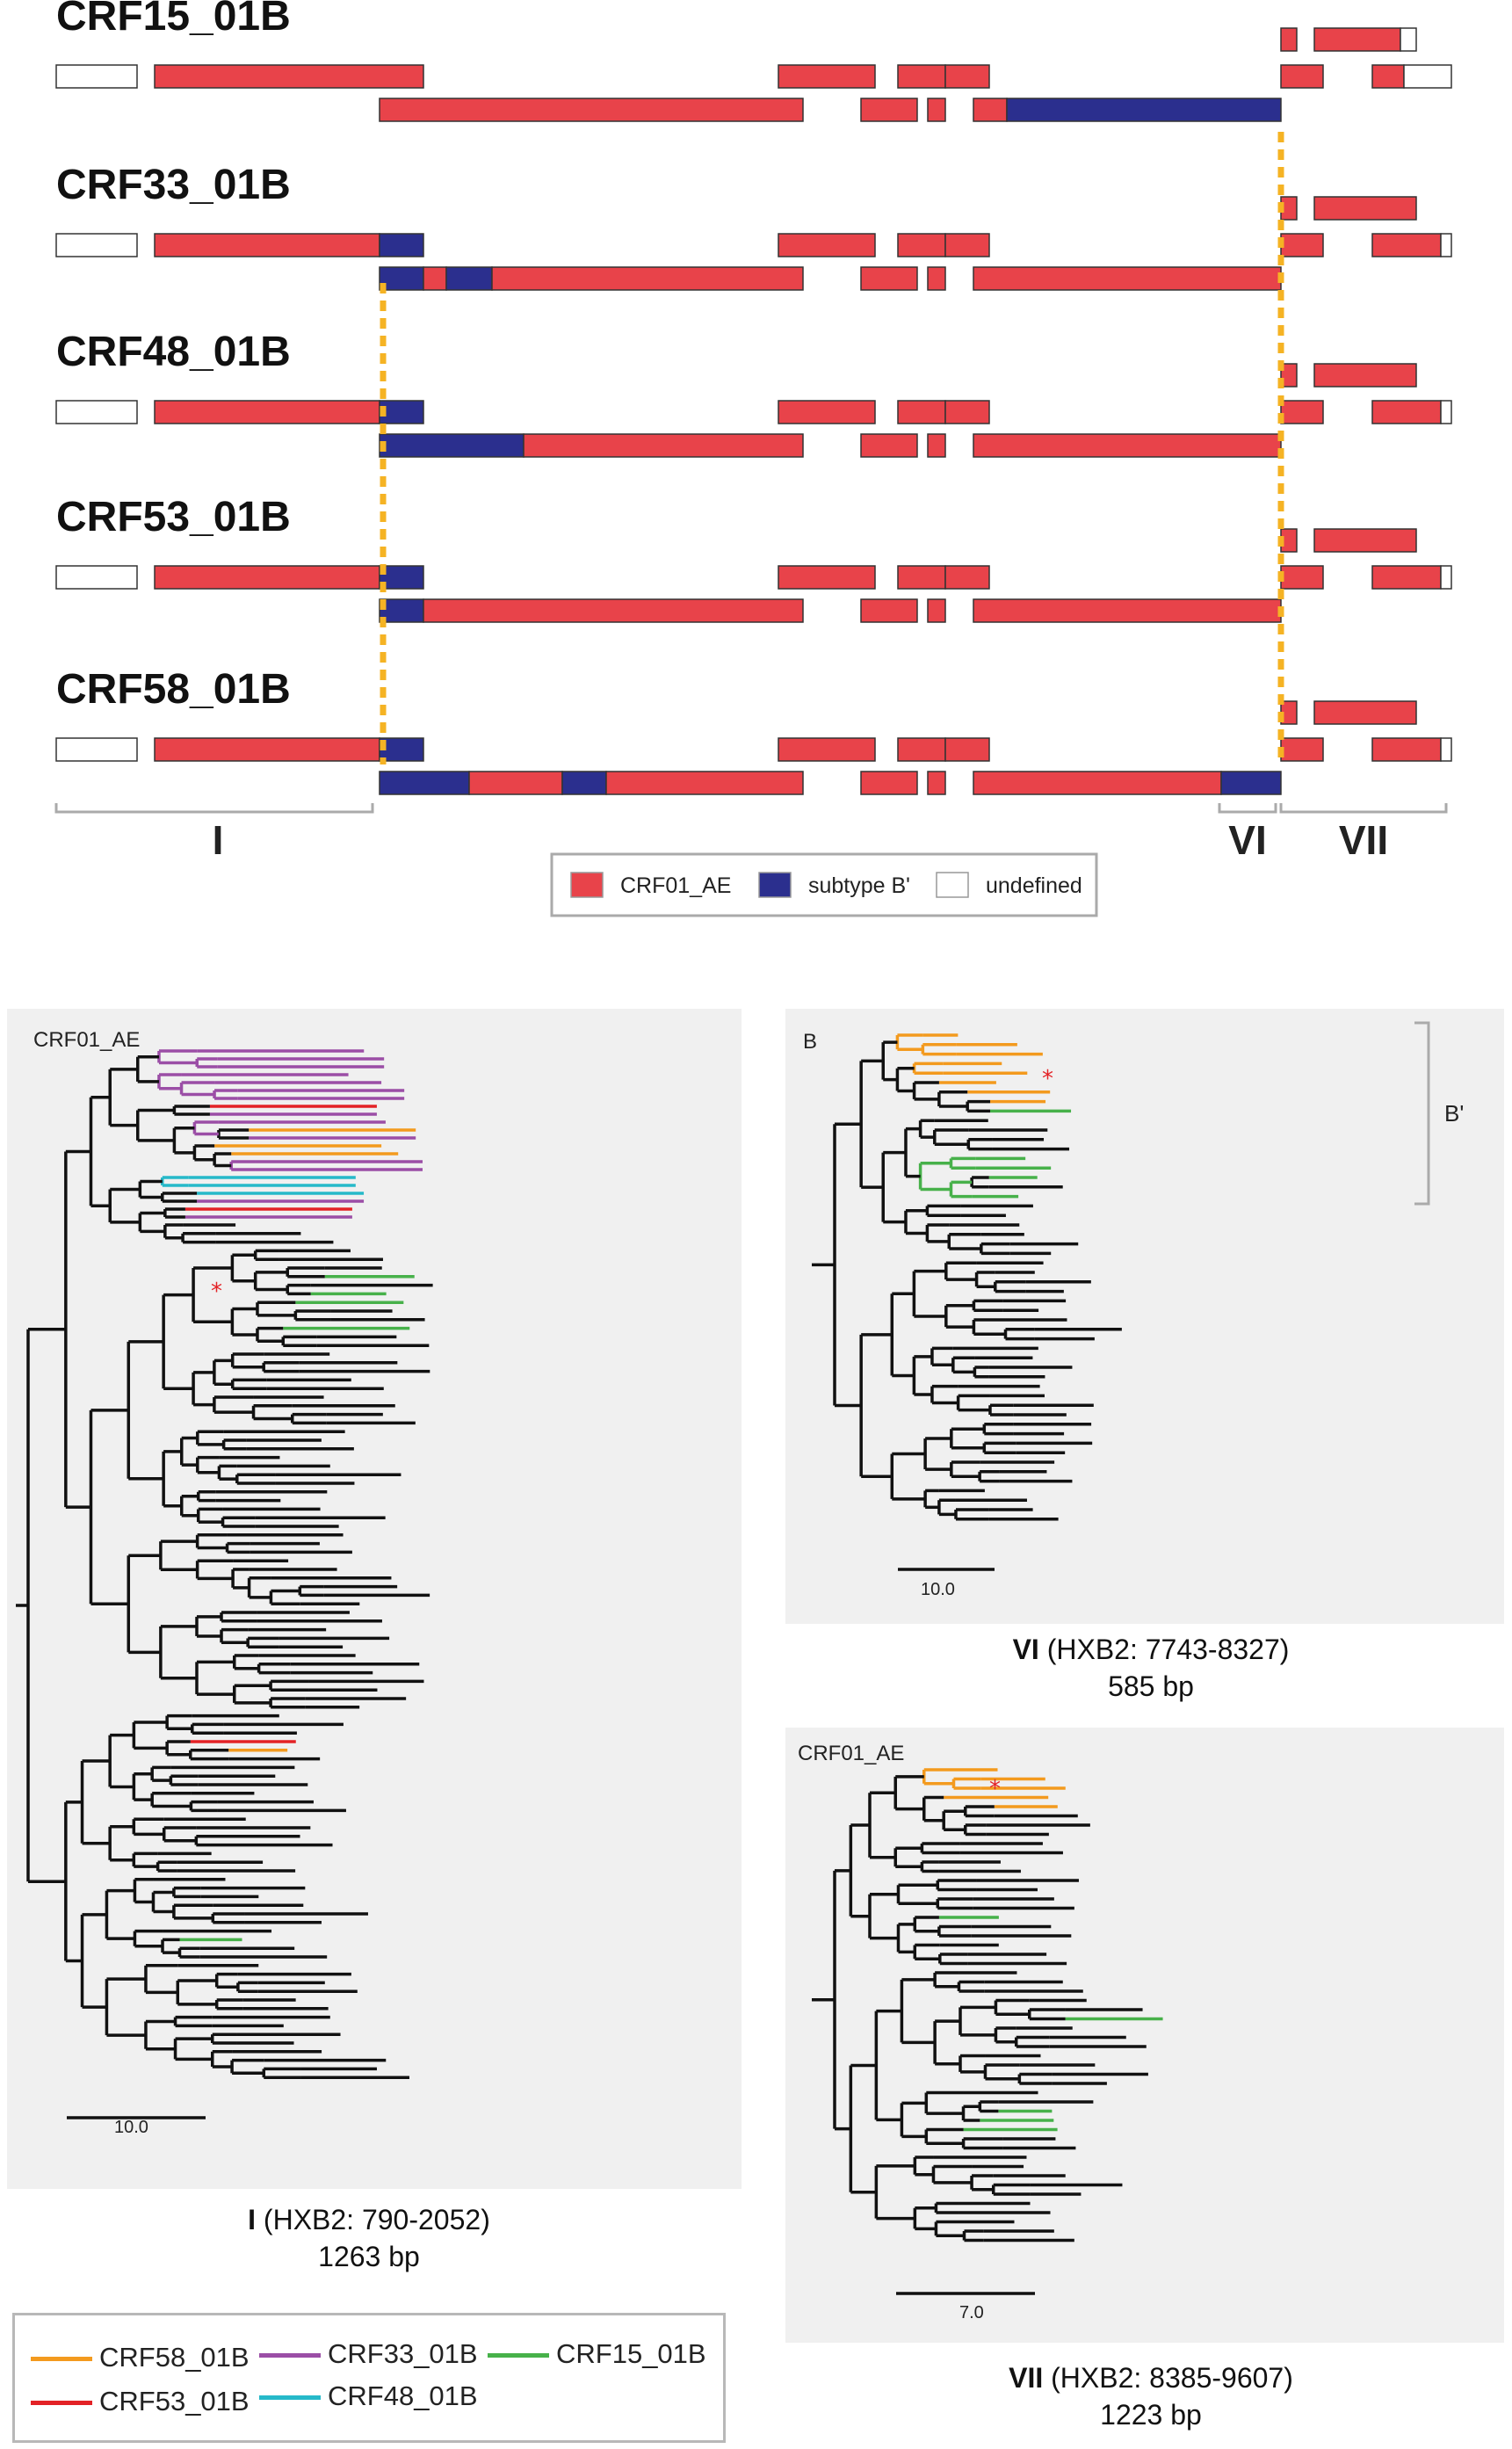 This screenshot has width=1512, height=2449. What do you see at coordinates (1454, 1113) in the screenshot?
I see `tree-vi-clade-label: B'` at bounding box center [1454, 1113].